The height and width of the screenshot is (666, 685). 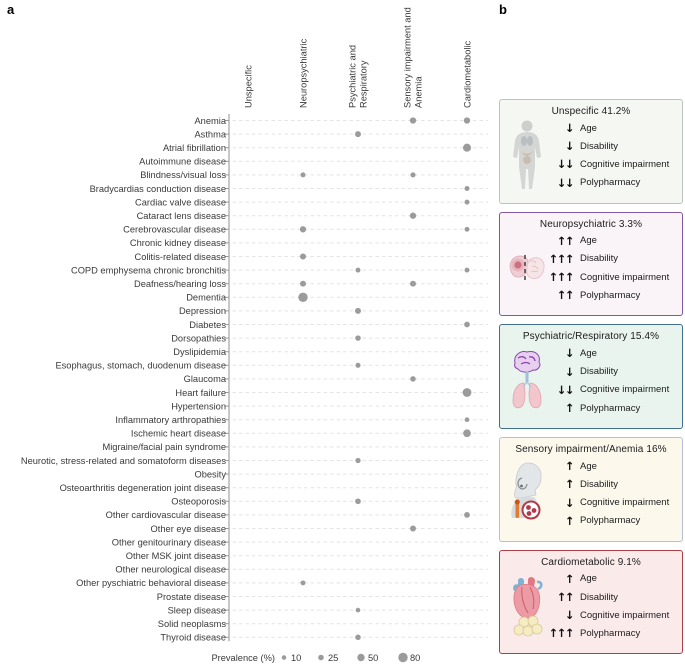 What do you see at coordinates (188, 529) in the screenshot?
I see `row-label: Other eye disease` at bounding box center [188, 529].